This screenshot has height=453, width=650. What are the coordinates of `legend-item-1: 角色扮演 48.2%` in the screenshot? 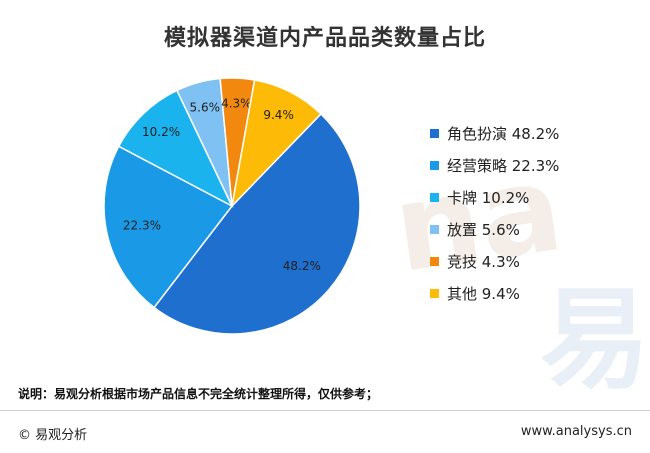 It's located at (494, 133).